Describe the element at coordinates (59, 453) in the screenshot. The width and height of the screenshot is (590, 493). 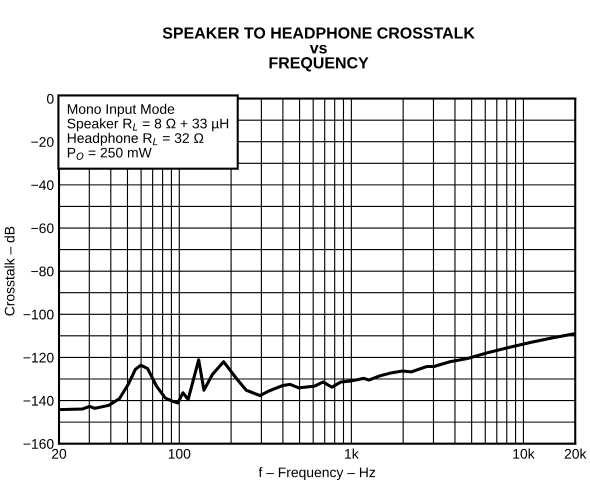
I see `x-tick-label: 20` at that location.